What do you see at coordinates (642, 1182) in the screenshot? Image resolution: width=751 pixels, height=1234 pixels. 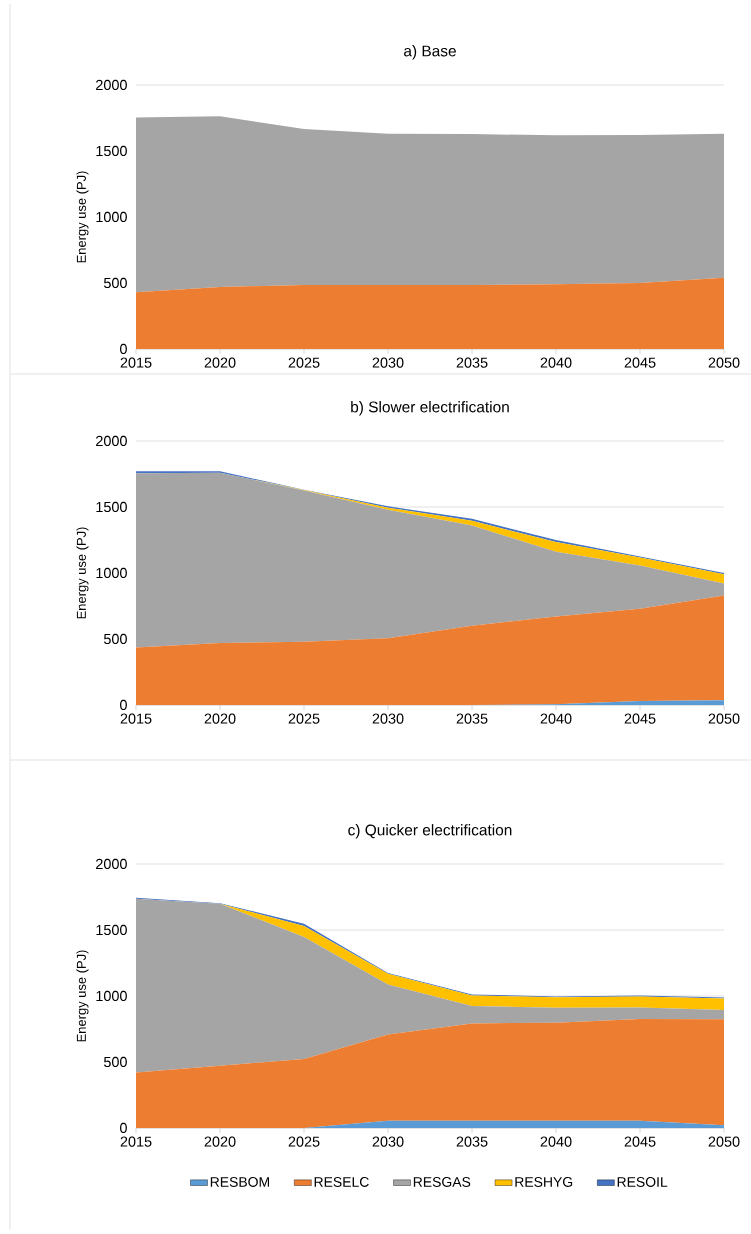 I see `legend-label: RESOIL` at bounding box center [642, 1182].